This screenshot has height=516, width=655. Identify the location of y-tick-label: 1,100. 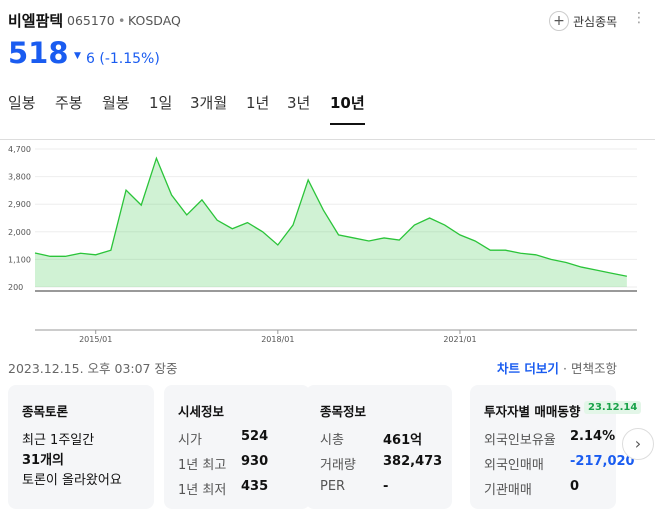
(19, 259).